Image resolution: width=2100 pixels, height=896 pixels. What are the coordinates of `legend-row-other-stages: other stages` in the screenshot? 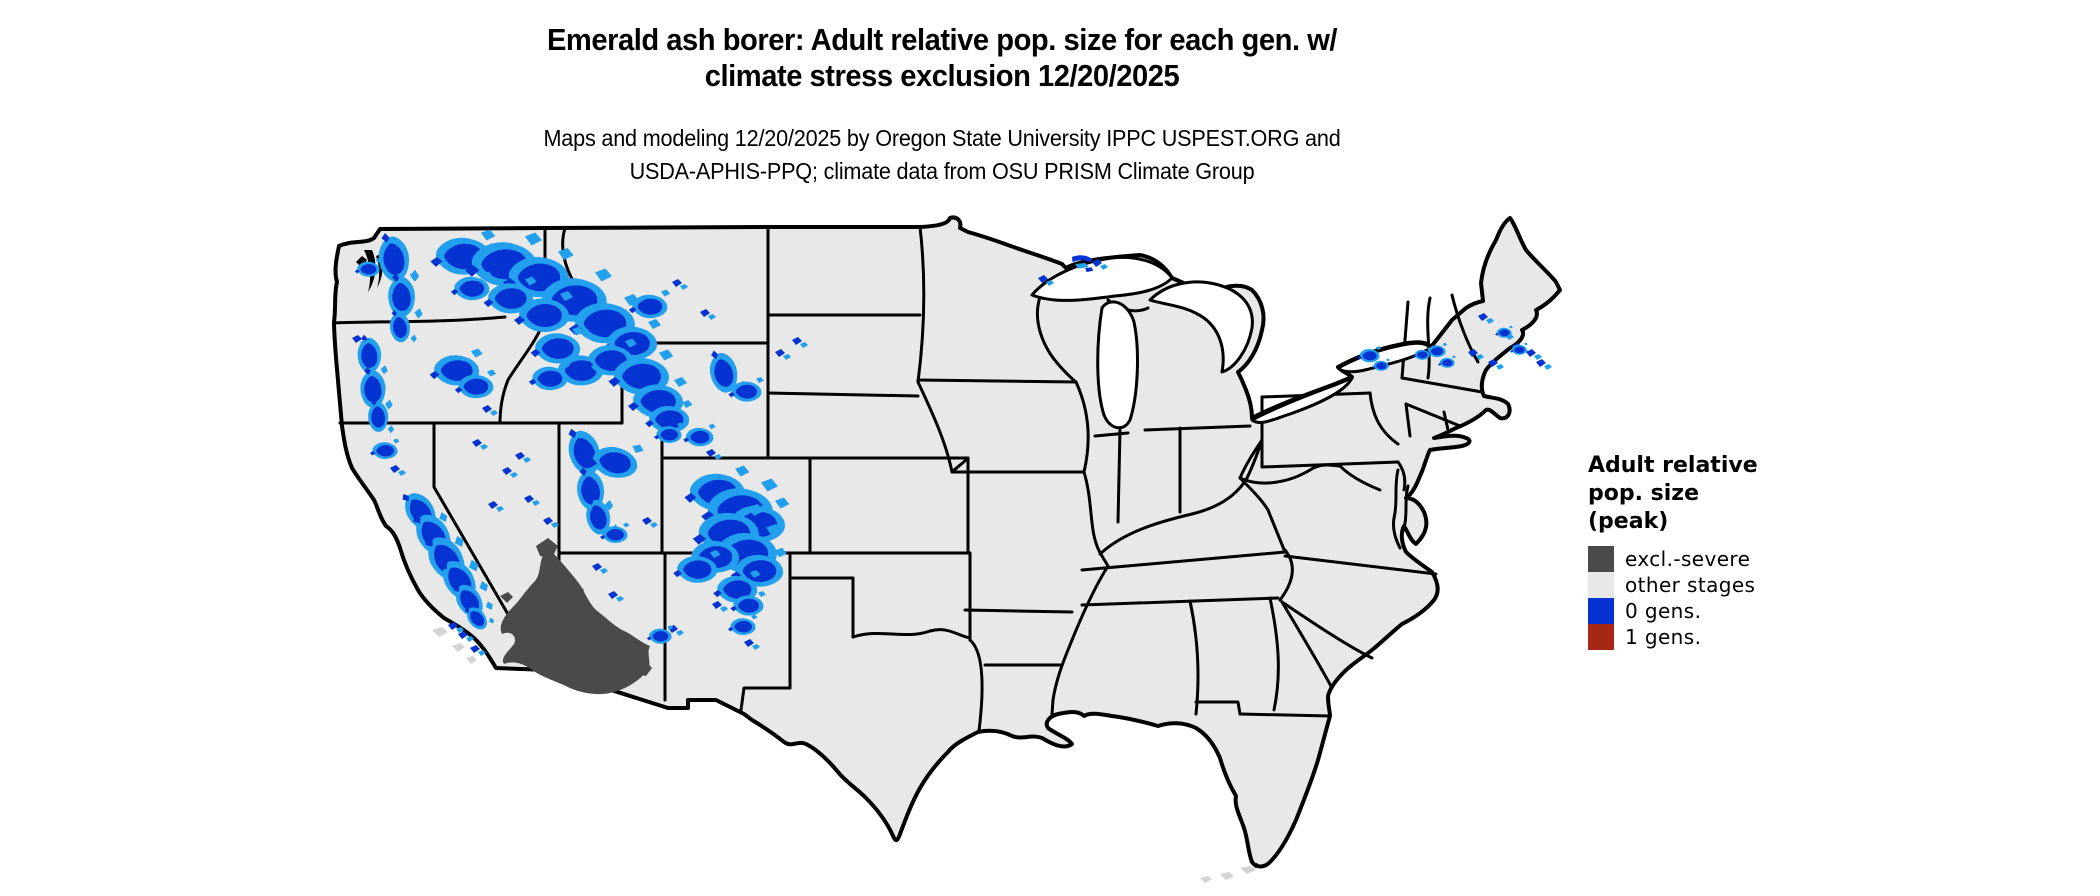 It's located at (1673, 585).